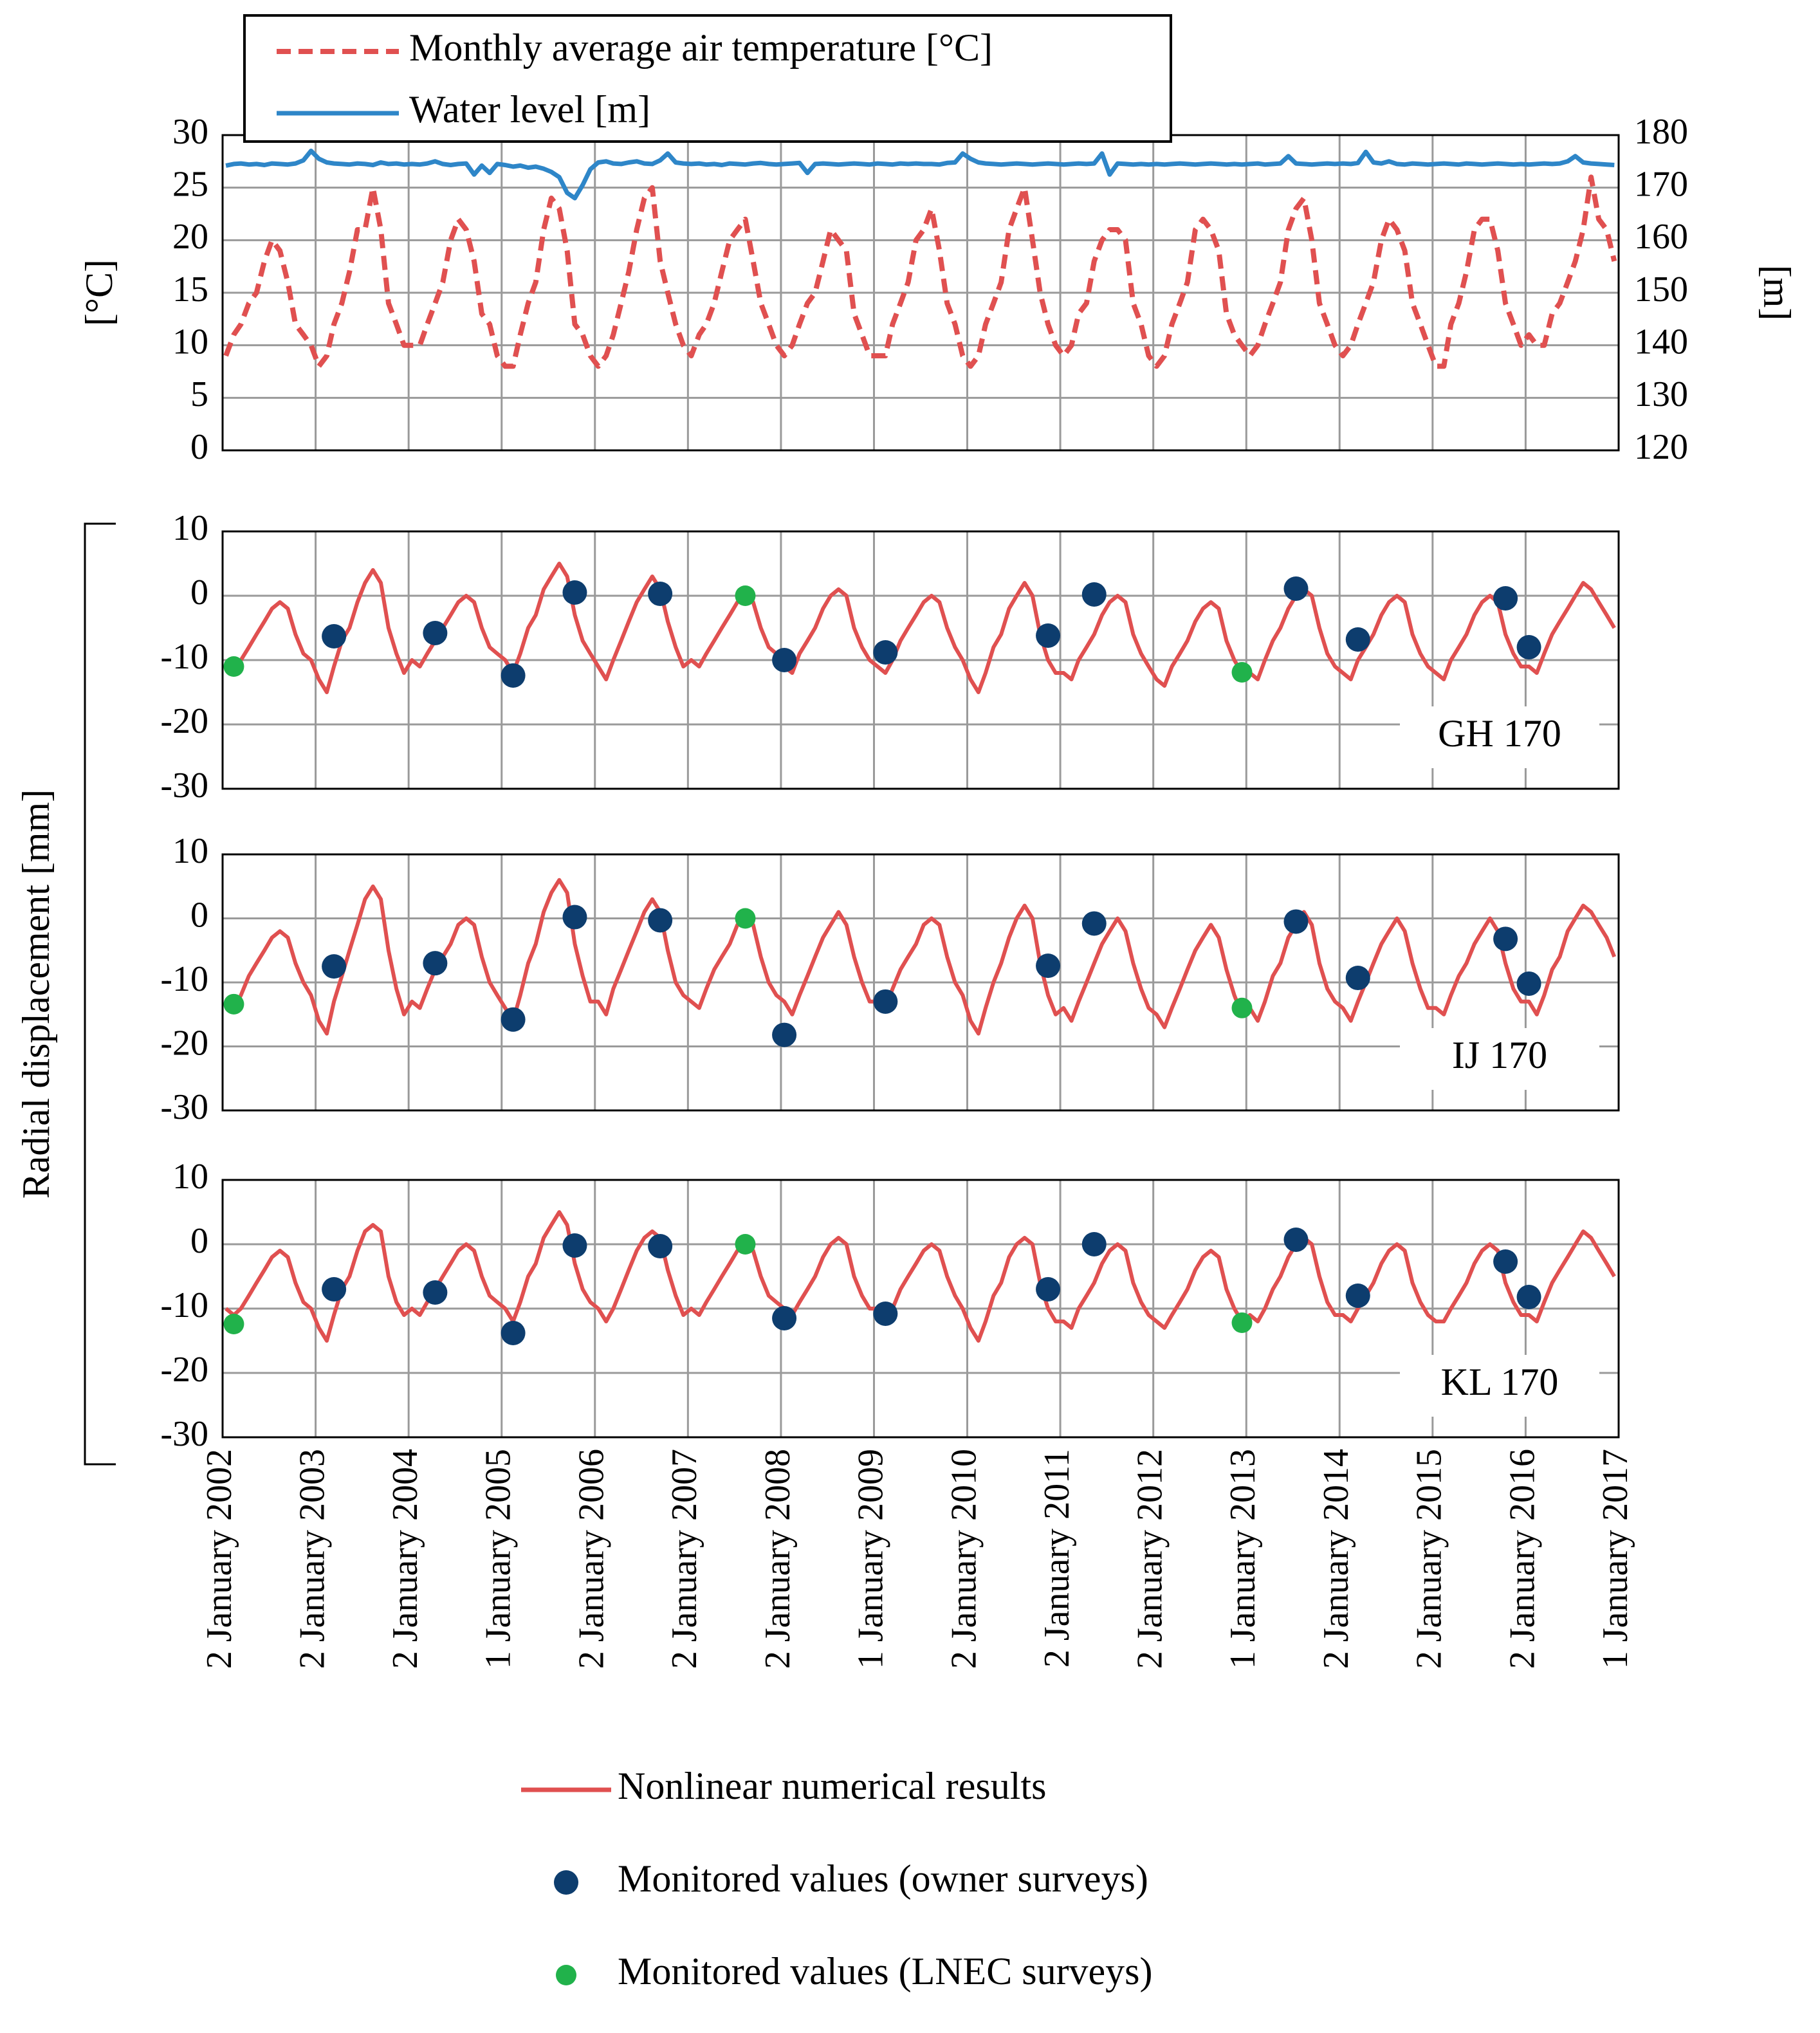 The height and width of the screenshot is (2033, 1820). I want to click on x-tick-label: 2 January 2011, so click(1057, 1558).